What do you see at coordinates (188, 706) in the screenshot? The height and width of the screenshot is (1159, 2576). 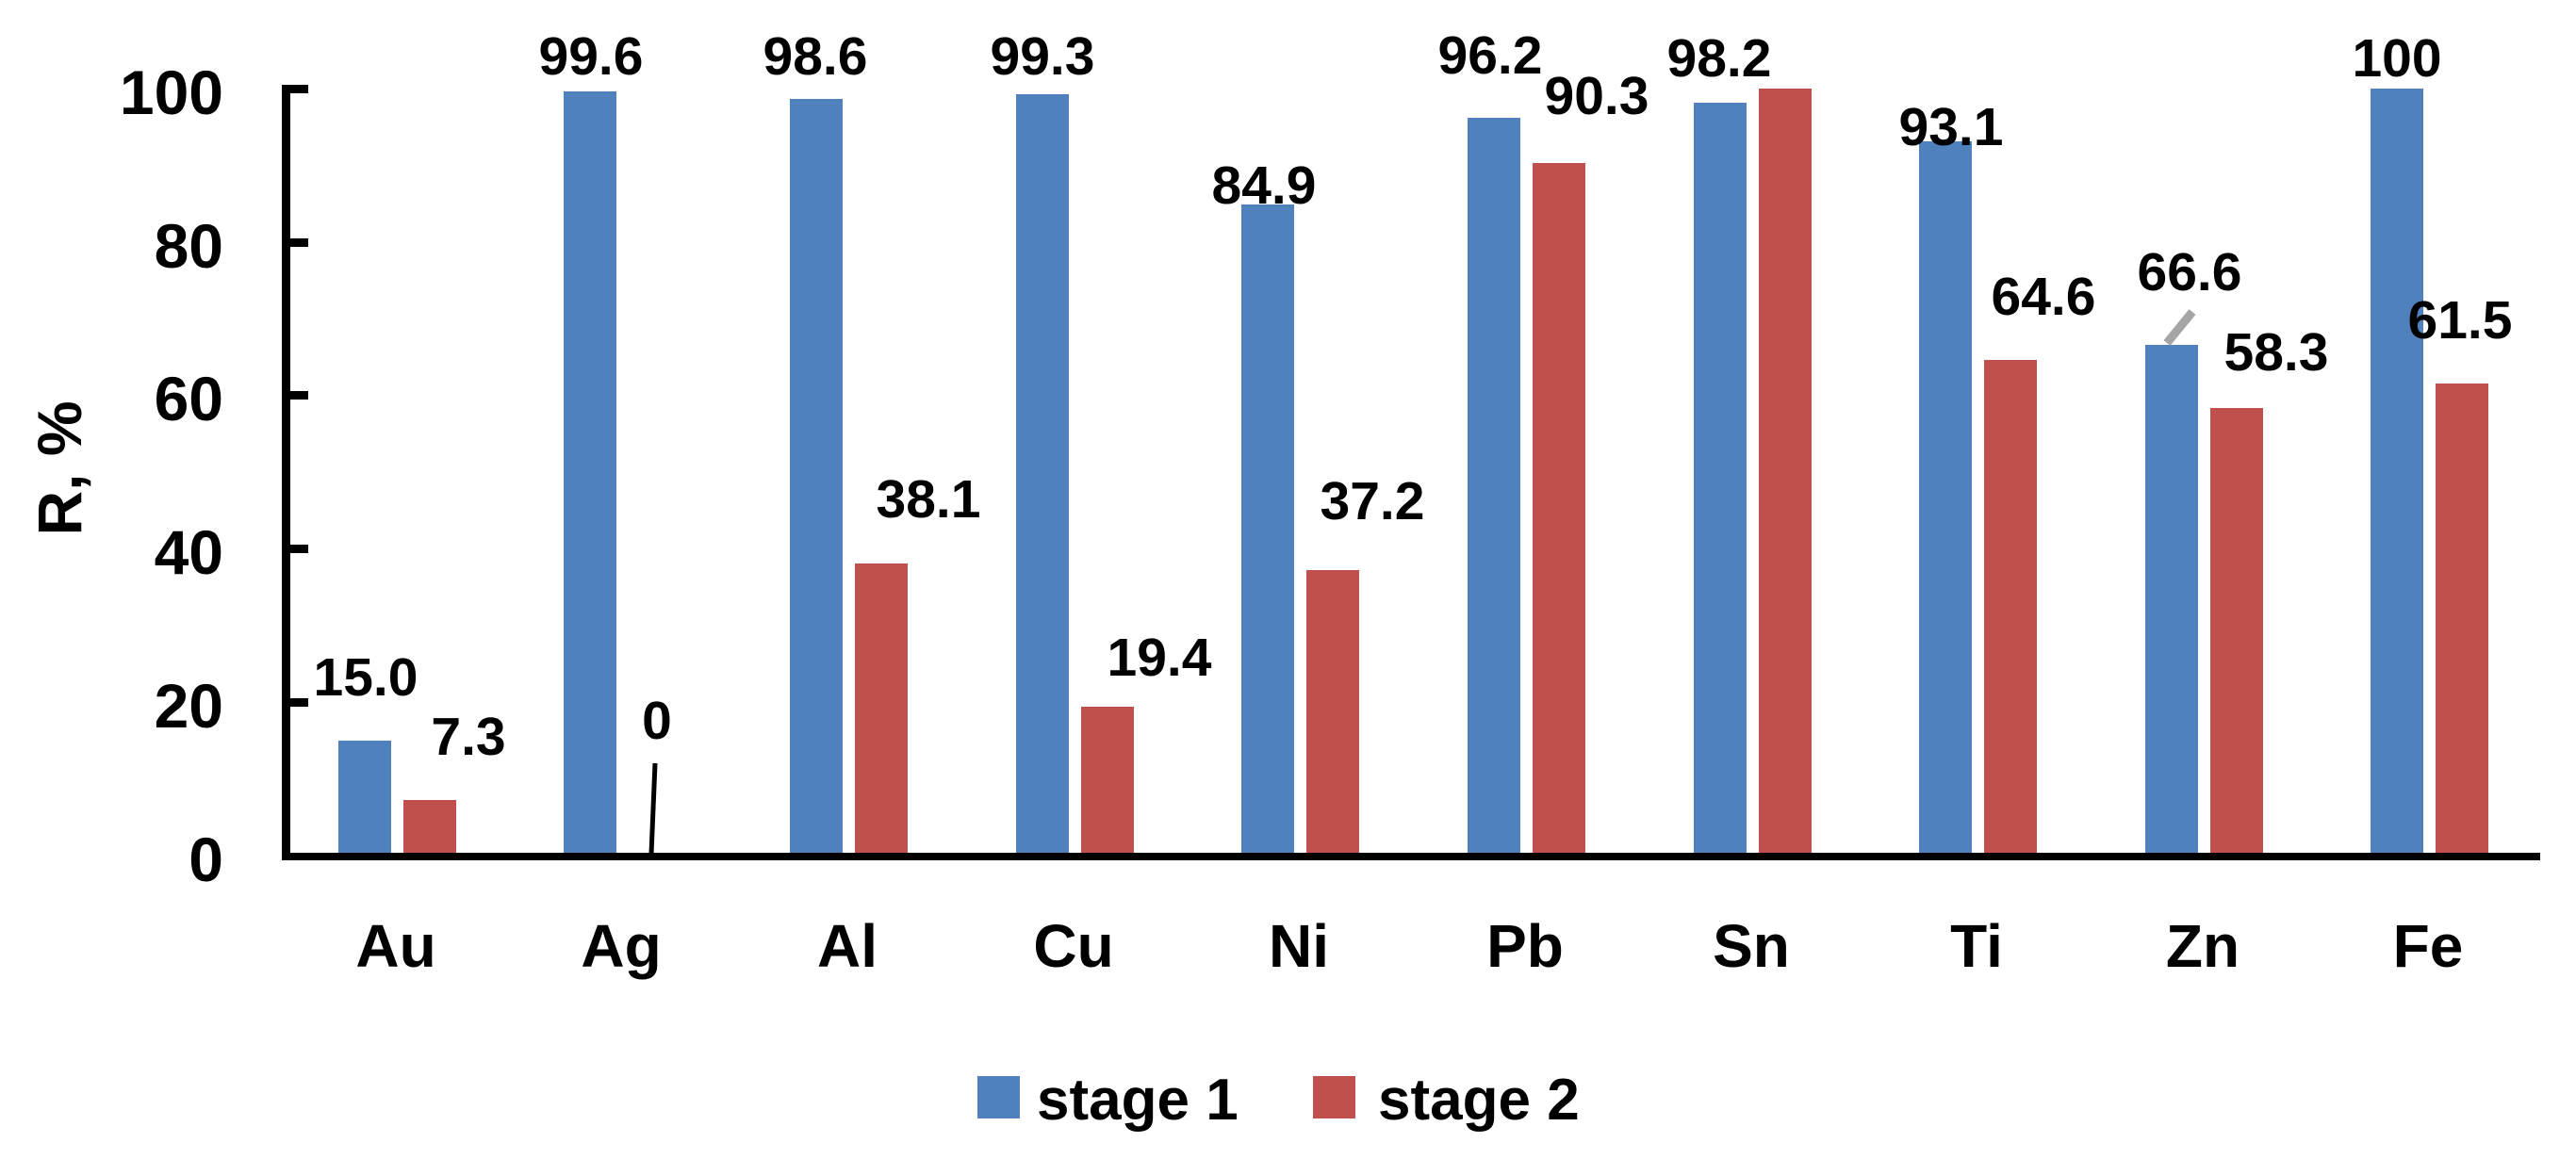 I see `y-tick-label-20: 20` at bounding box center [188, 706].